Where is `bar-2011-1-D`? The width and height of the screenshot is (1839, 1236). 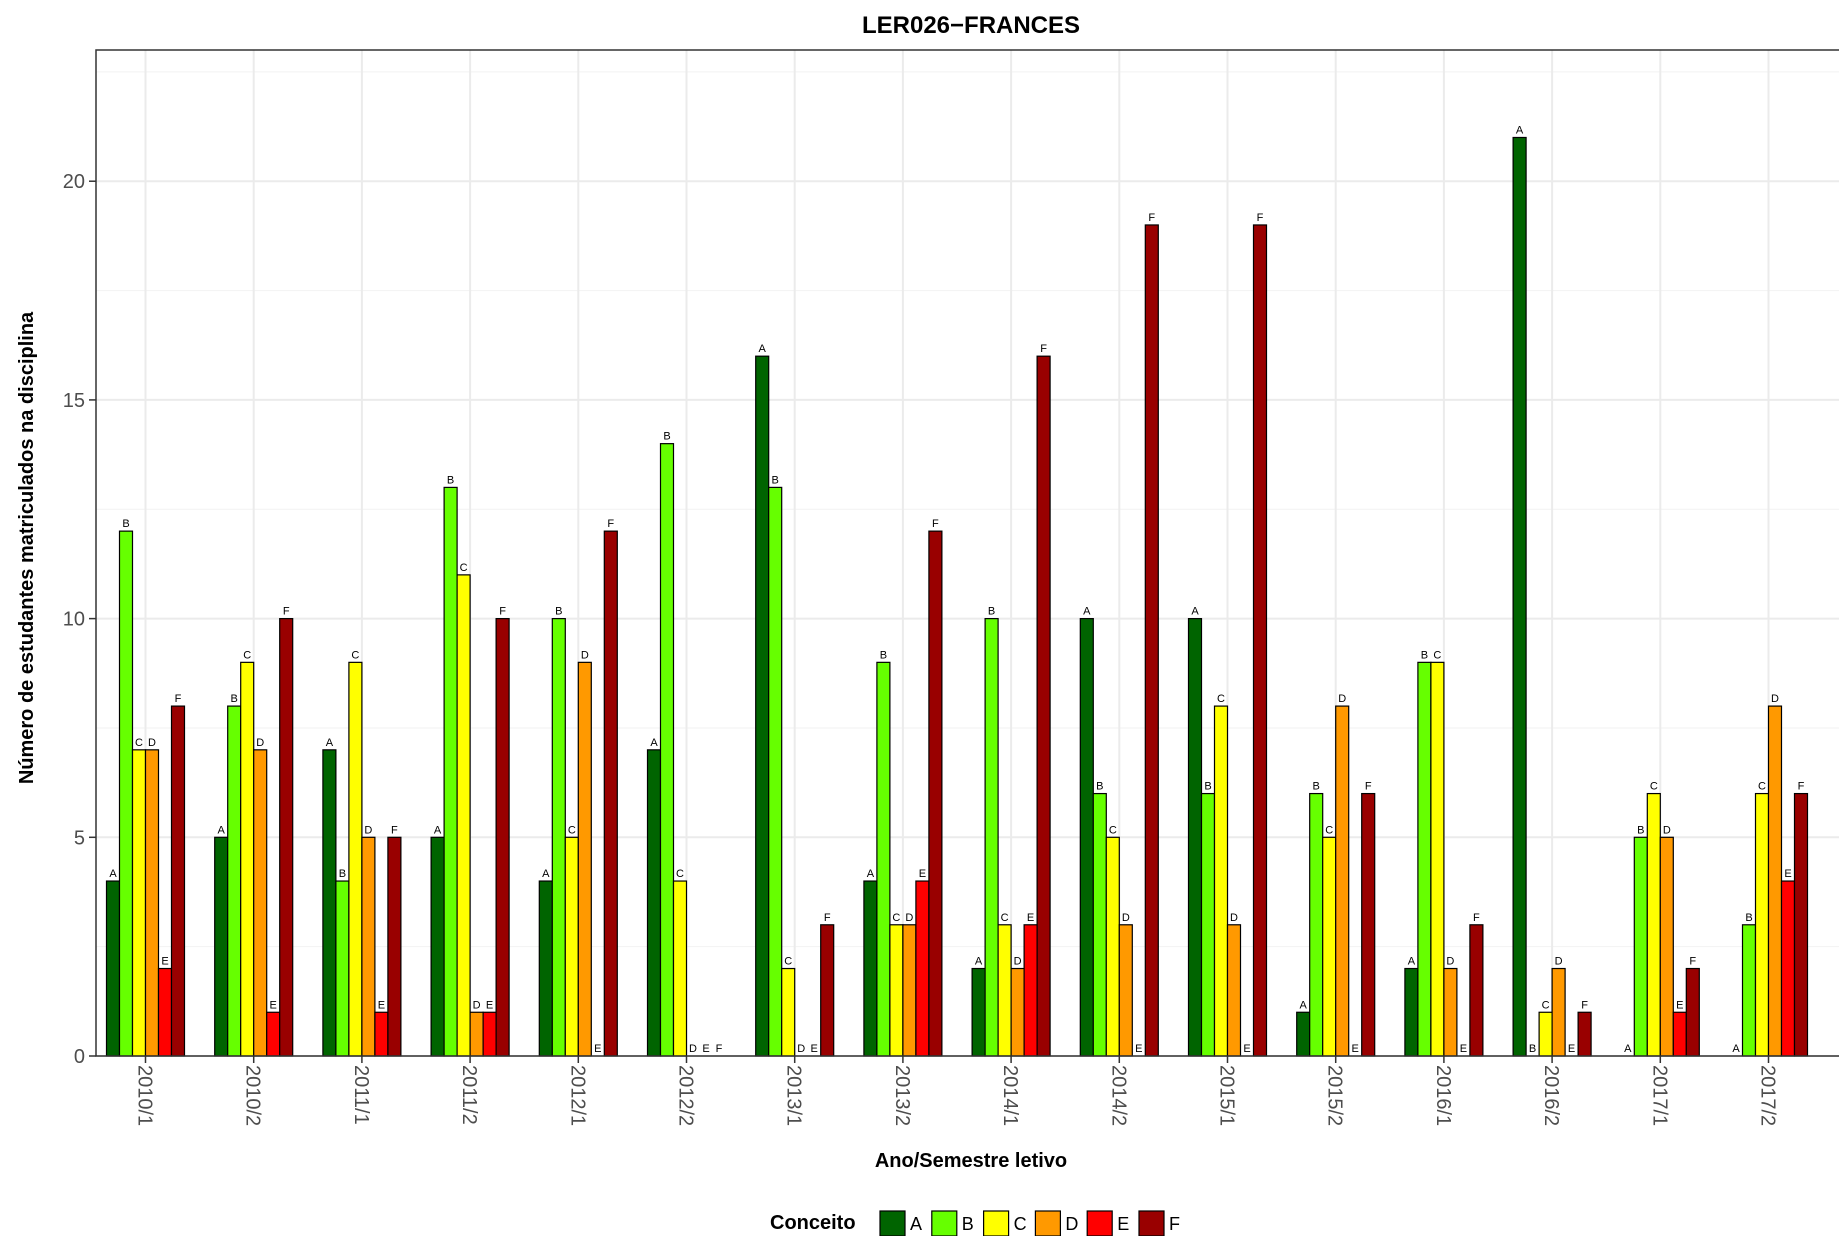 bar-2011-1-D is located at coordinates (368, 946).